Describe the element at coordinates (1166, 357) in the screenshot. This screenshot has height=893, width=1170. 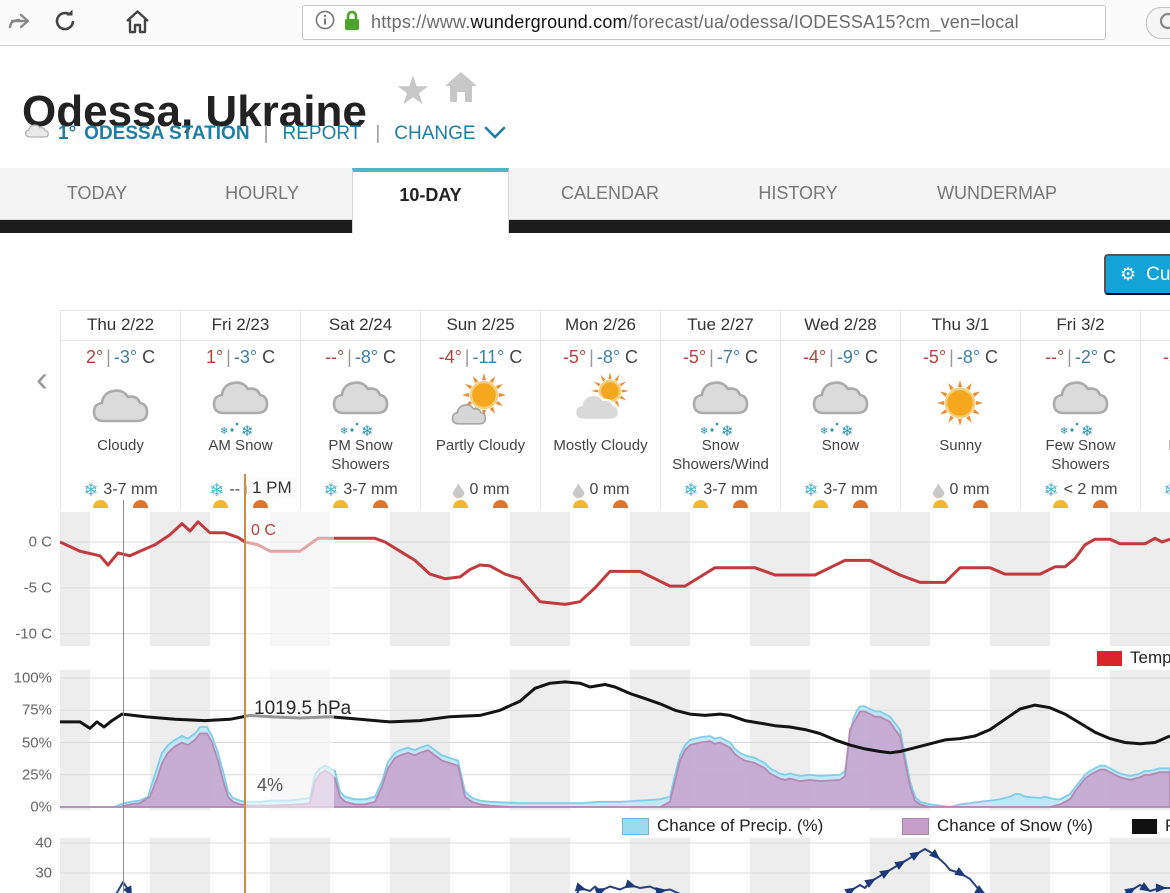
I see `day-temps: -5°|-8° C` at that location.